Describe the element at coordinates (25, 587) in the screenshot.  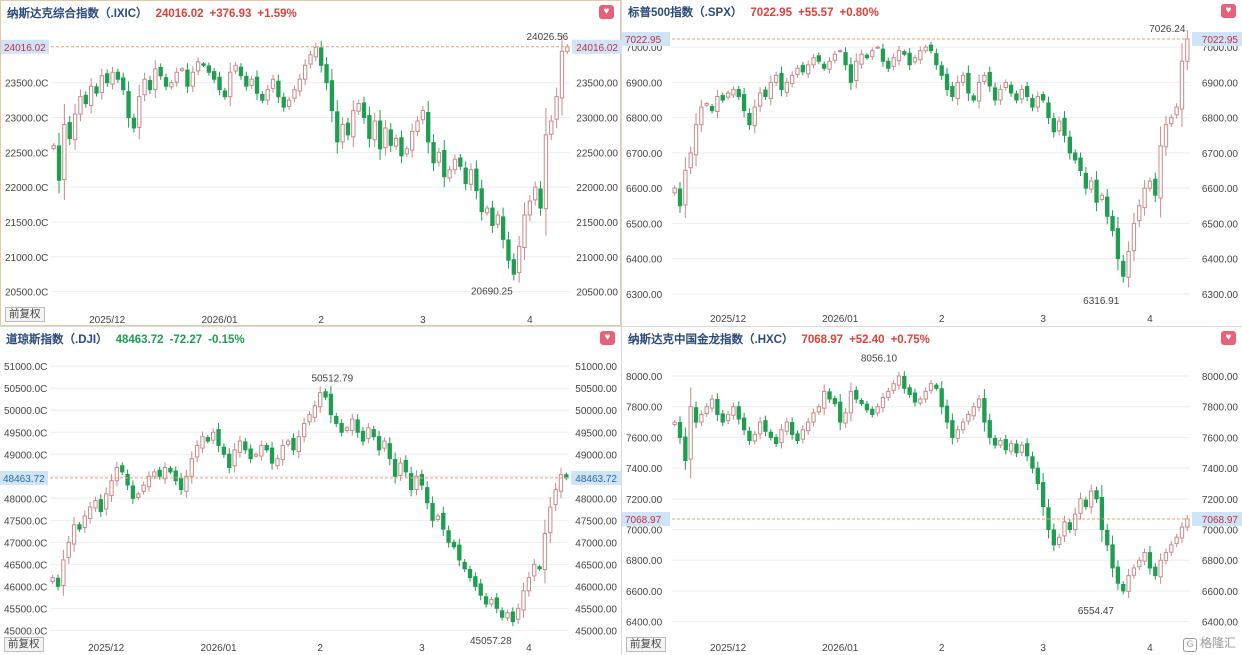
I see `y-tick-label: 46000.0C` at that location.